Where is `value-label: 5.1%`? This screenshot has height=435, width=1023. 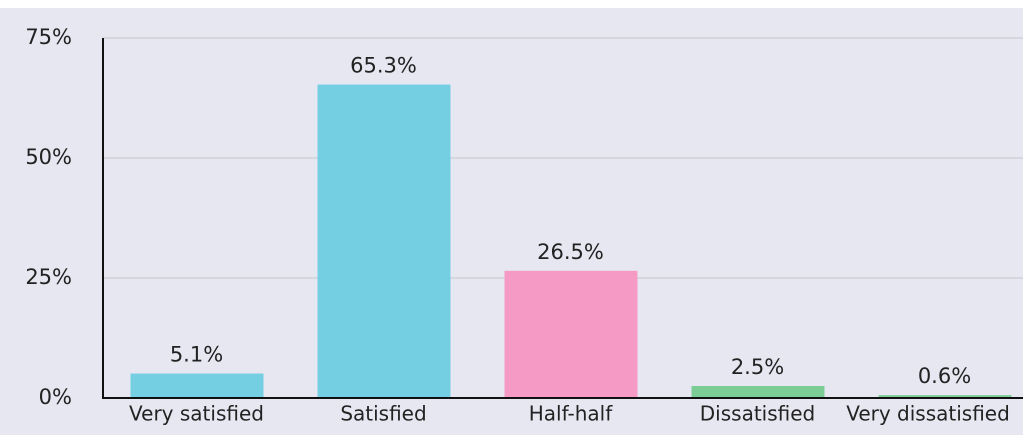
value-label: 5.1% is located at coordinates (196, 355).